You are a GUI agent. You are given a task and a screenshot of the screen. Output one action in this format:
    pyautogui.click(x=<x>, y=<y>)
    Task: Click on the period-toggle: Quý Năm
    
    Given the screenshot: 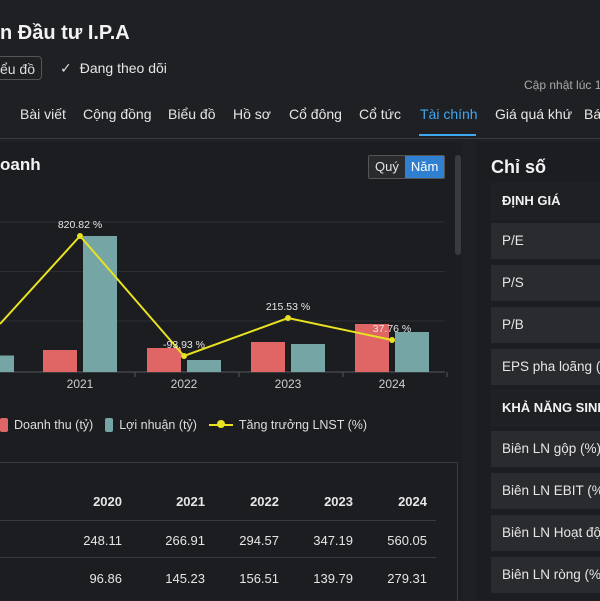 What is the action you would take?
    pyautogui.click(x=407, y=167)
    